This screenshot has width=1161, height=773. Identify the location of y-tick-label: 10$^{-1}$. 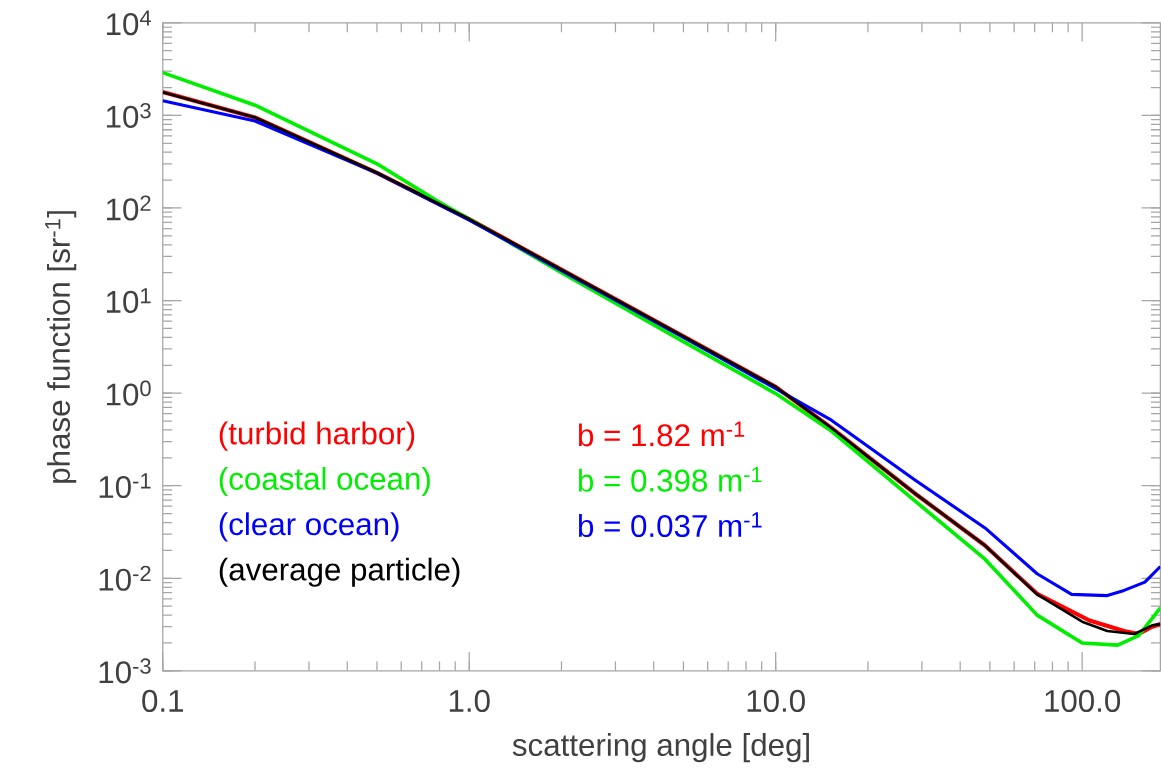
(125, 486).